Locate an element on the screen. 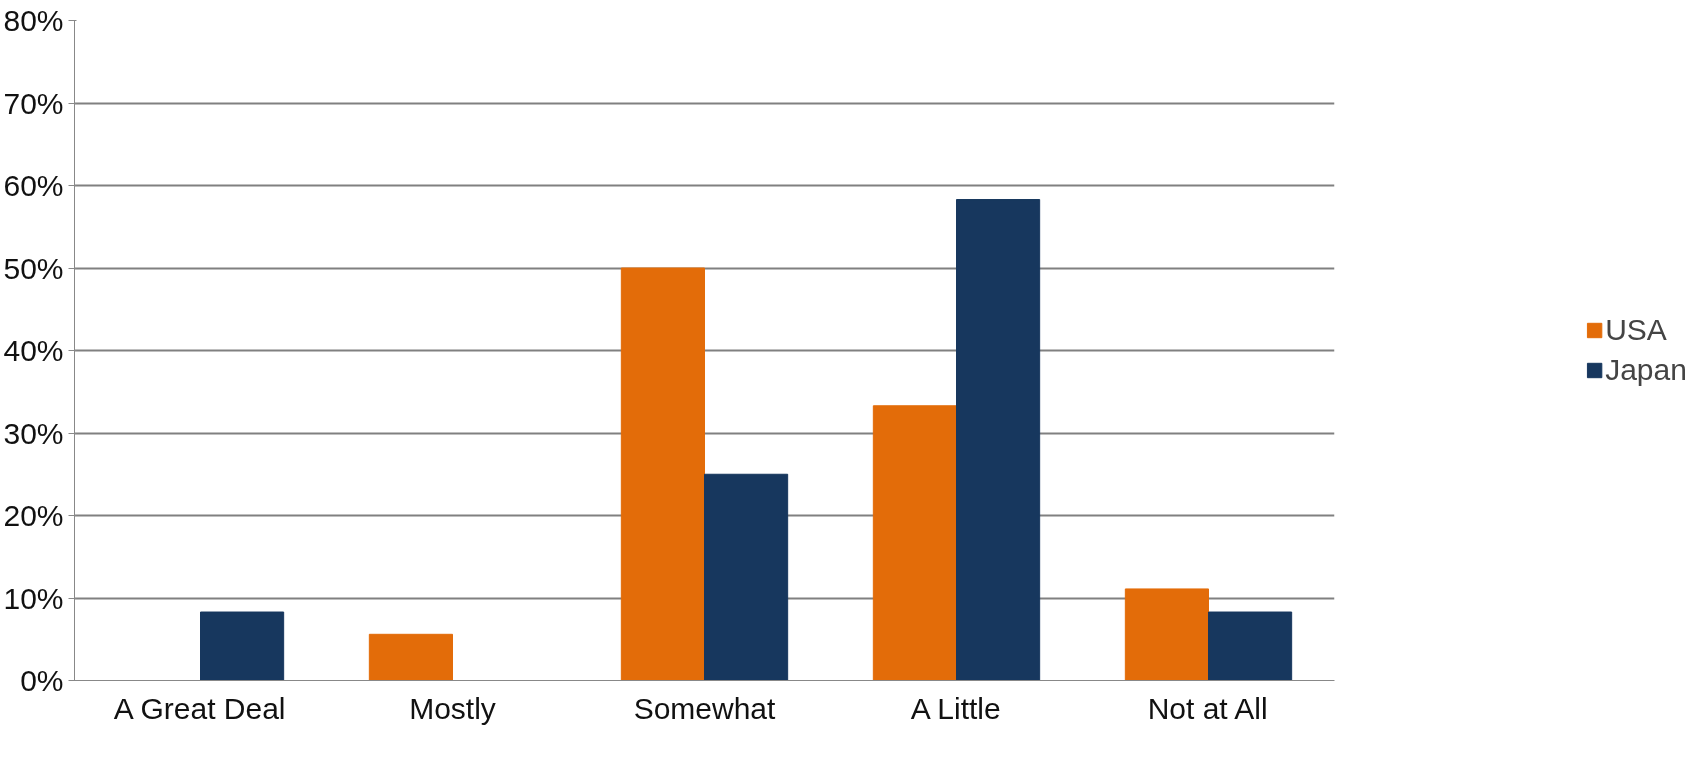 This screenshot has height=767, width=1699. y-tick-label: 30% is located at coordinates (33, 433).